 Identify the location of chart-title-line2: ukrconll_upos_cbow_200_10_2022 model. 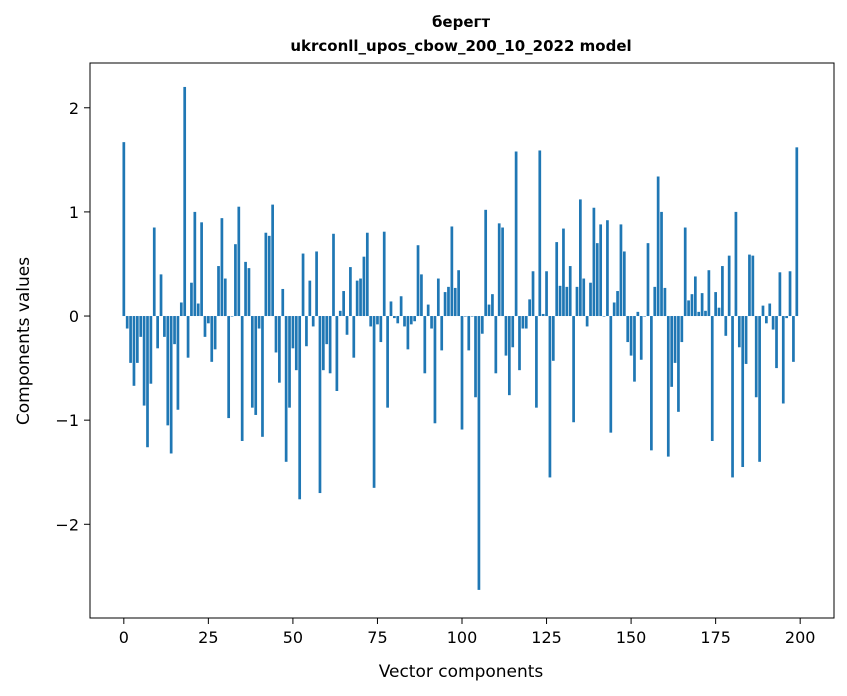
(460, 46).